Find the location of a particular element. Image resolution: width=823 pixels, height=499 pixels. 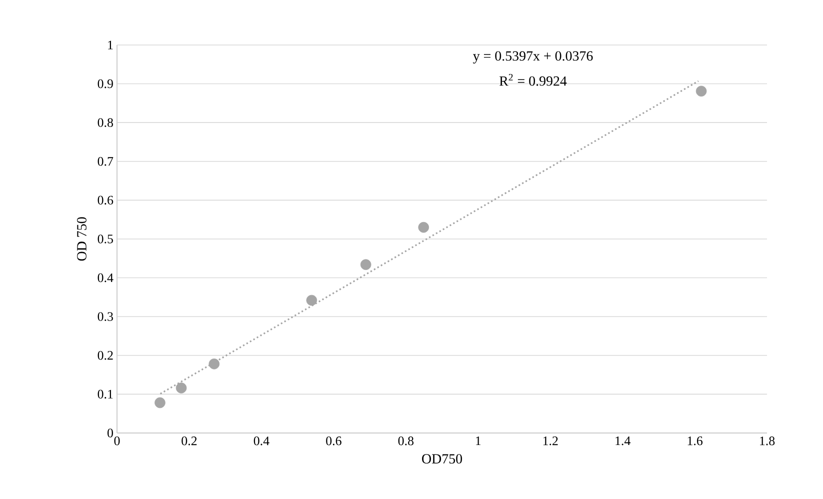

x-tick-label: 0.4 is located at coordinates (262, 441).